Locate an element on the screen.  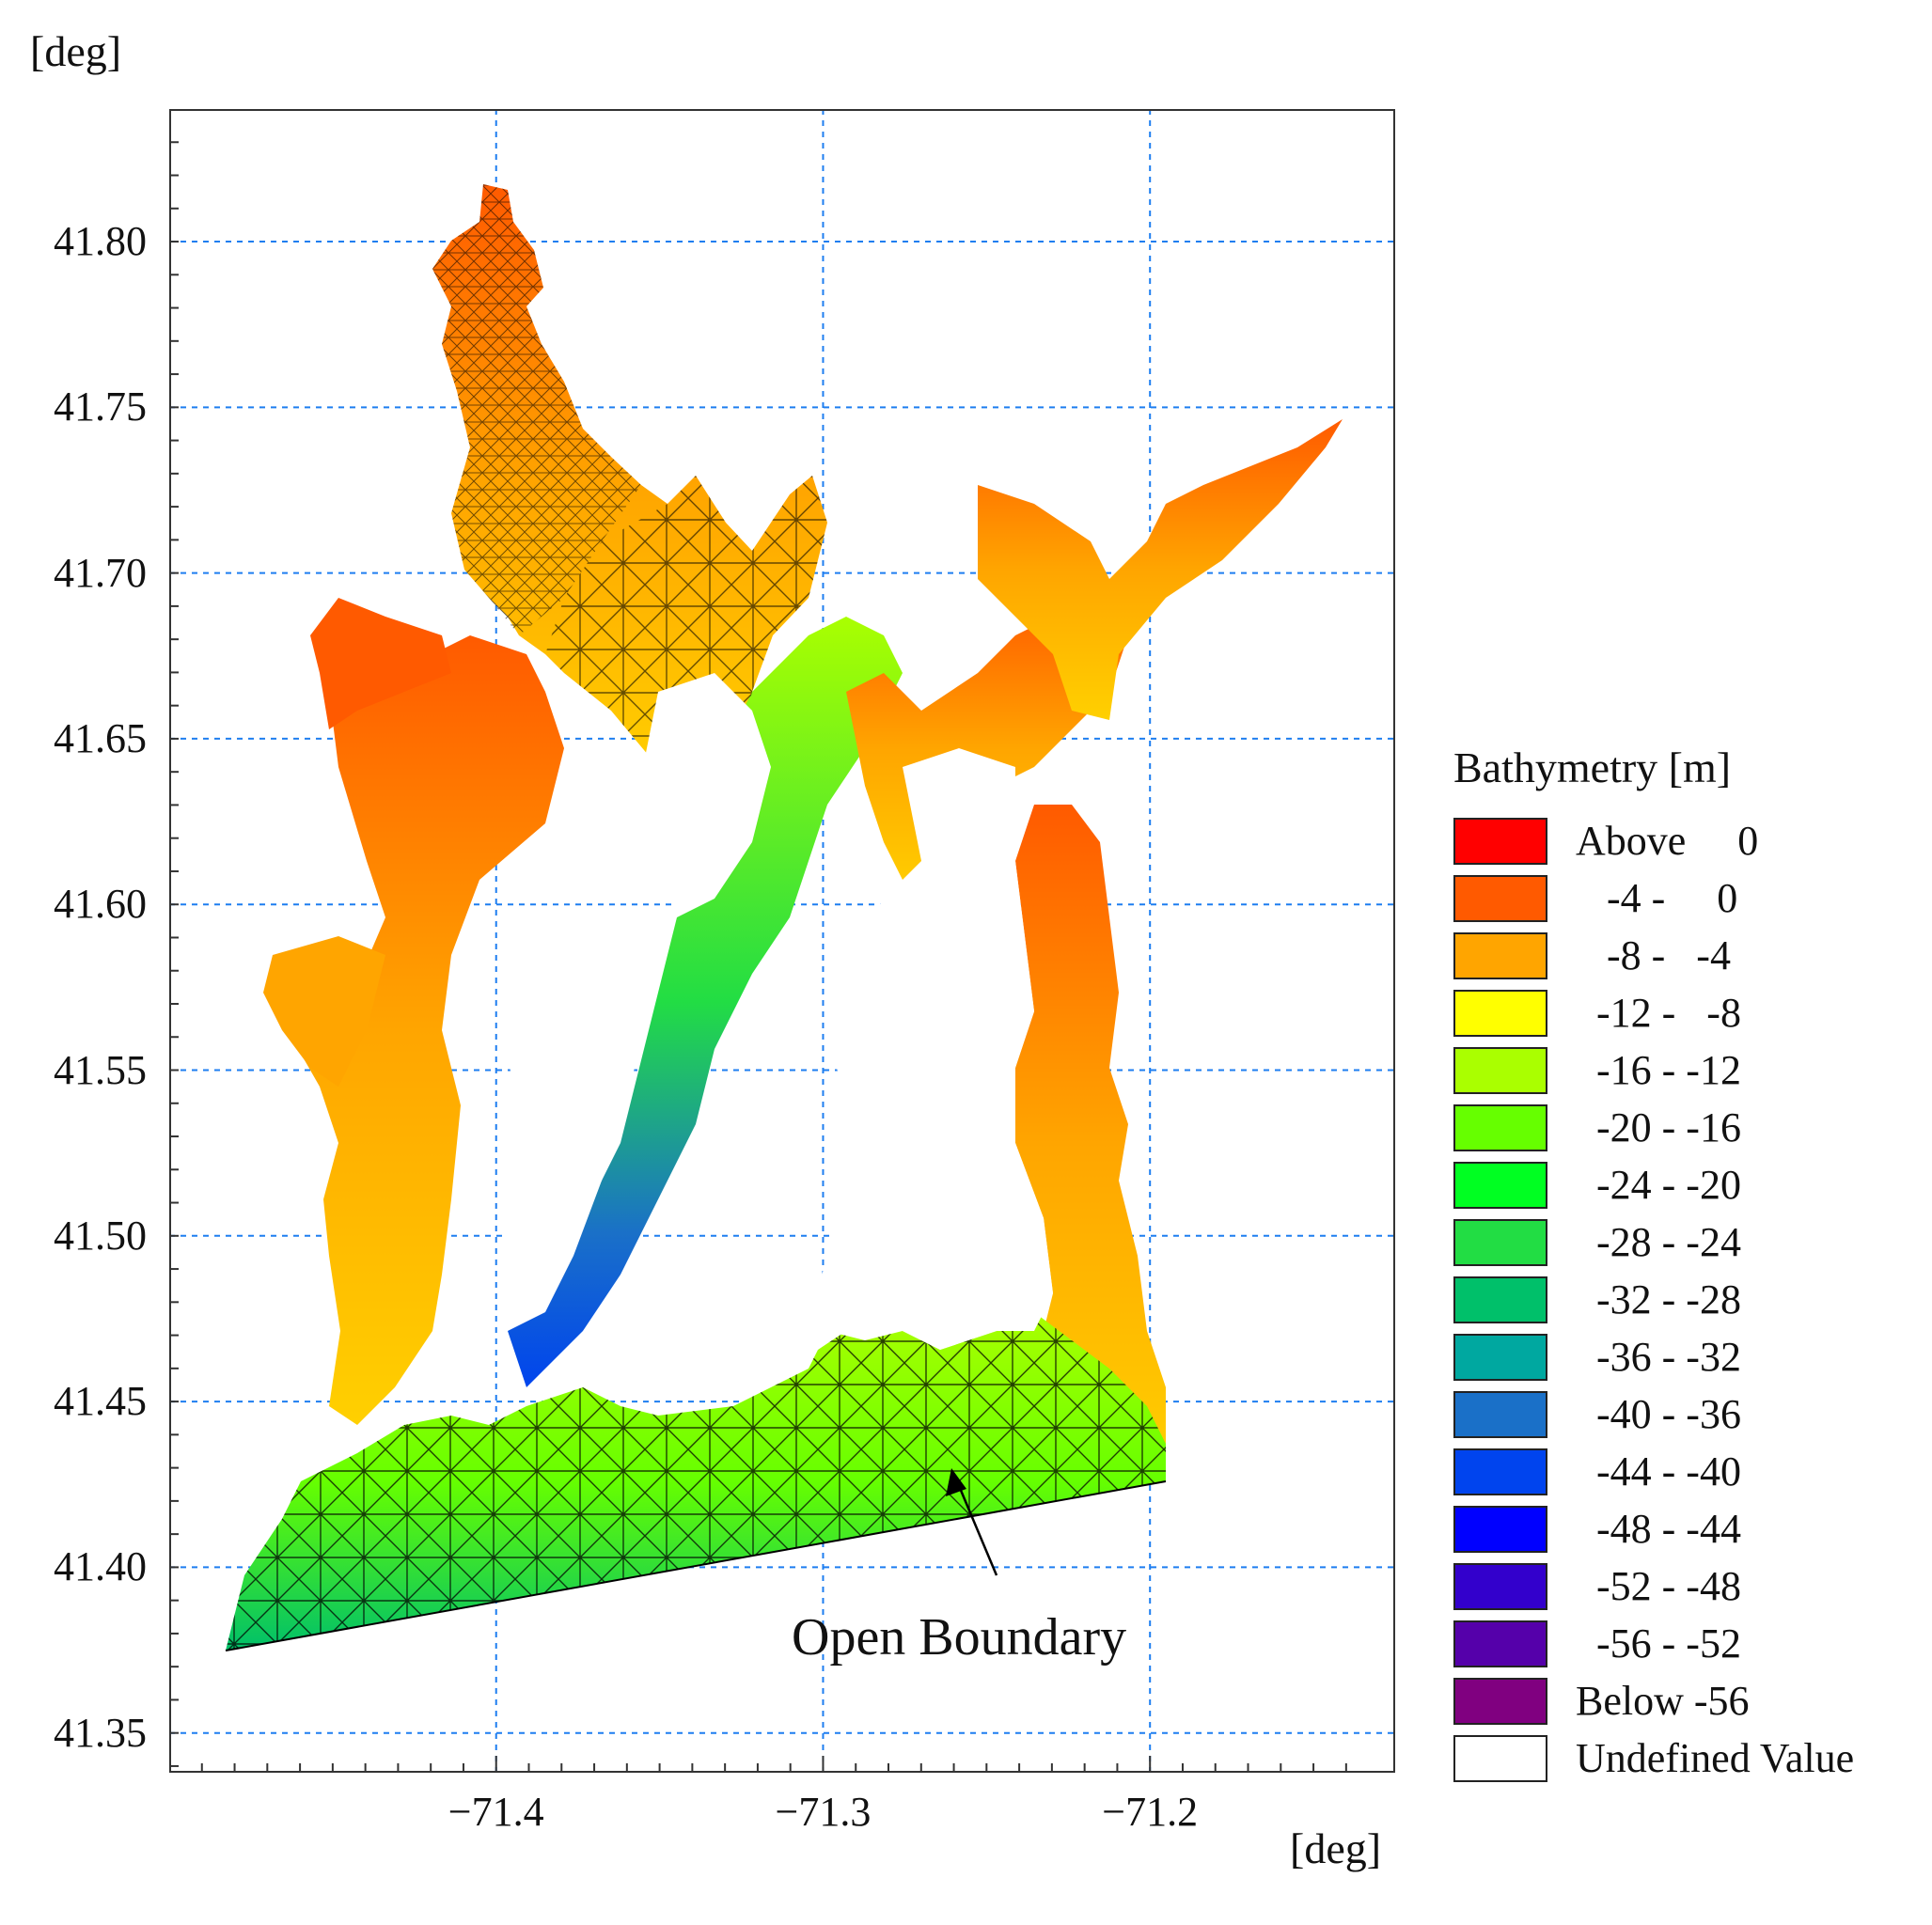
legend-entry: -32 - -28 is located at coordinates (1688, 1302).